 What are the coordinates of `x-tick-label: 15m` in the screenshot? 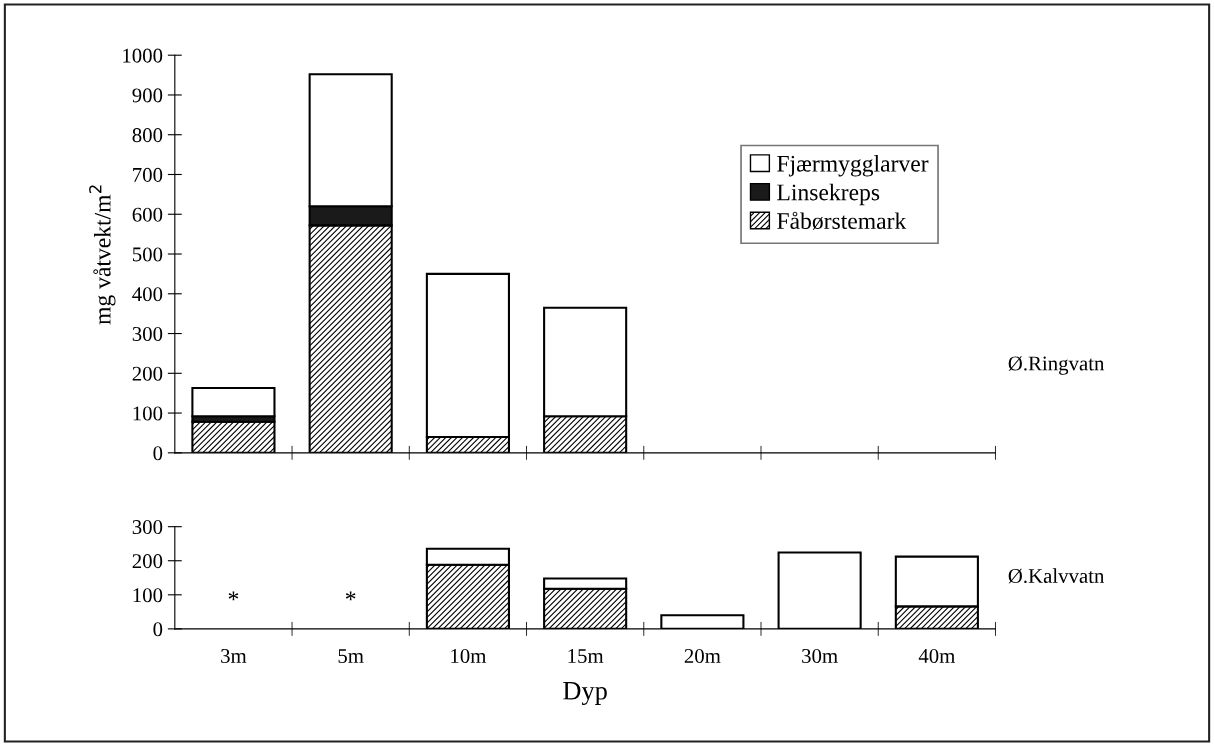 It's located at (586, 656).